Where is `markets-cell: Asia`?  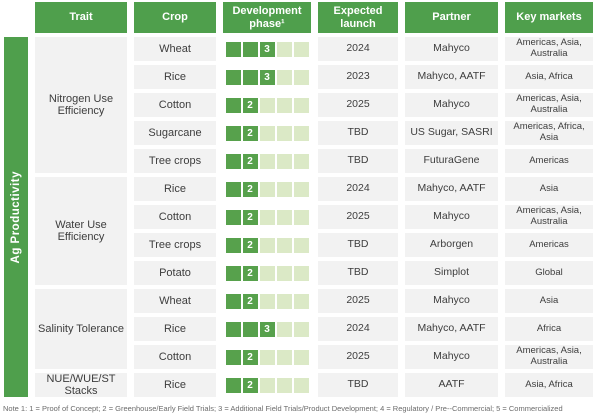 markets-cell: Asia is located at coordinates (549, 301).